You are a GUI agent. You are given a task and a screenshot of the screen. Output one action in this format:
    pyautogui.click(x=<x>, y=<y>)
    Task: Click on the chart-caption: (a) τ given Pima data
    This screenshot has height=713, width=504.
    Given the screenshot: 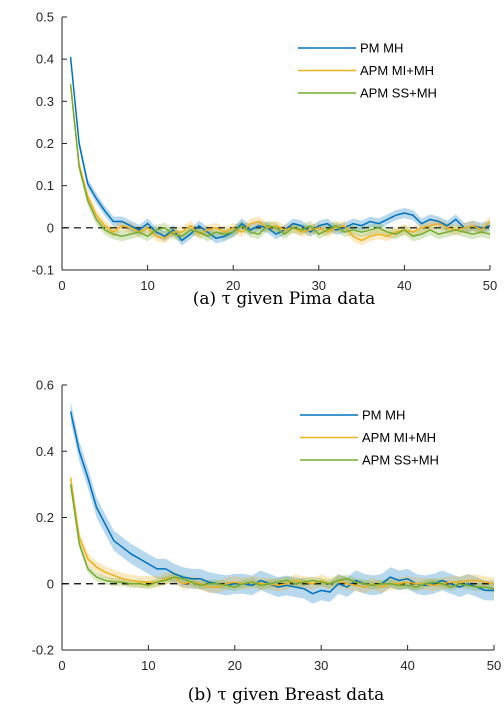 What is the action you would take?
    pyautogui.click(x=284, y=299)
    